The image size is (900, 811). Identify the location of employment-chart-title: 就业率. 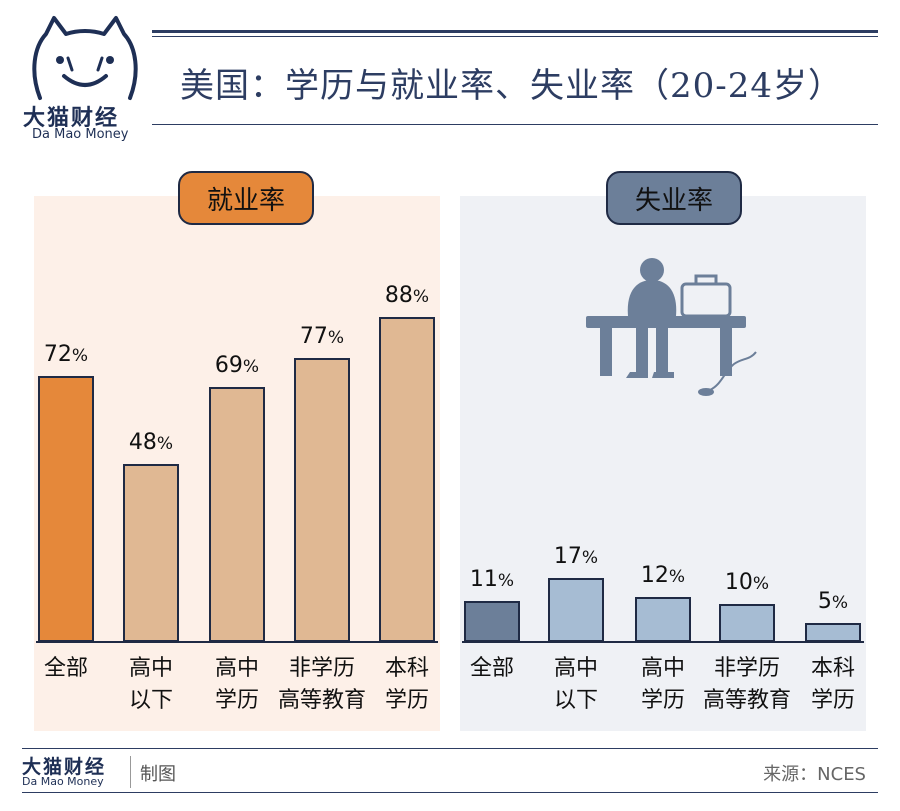
(246, 198).